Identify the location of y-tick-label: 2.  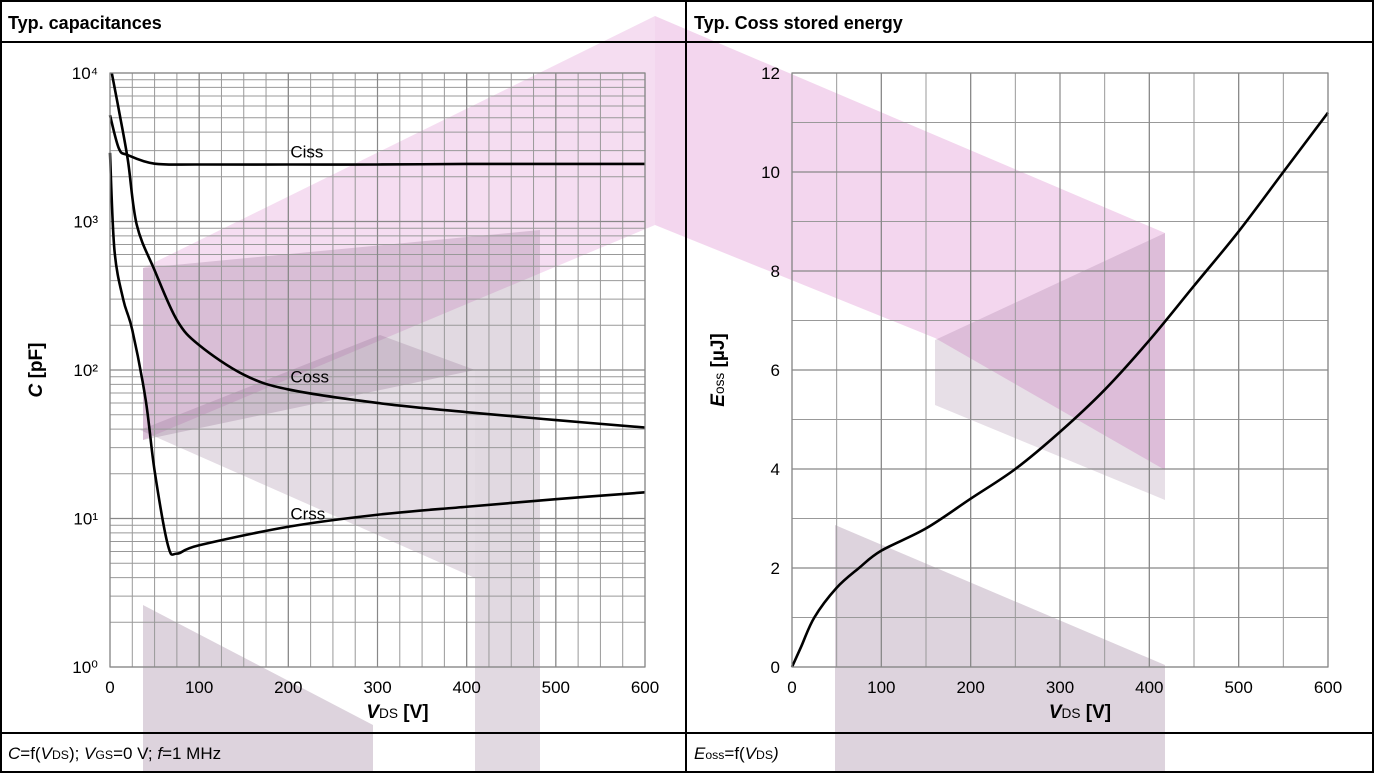
(775, 568).